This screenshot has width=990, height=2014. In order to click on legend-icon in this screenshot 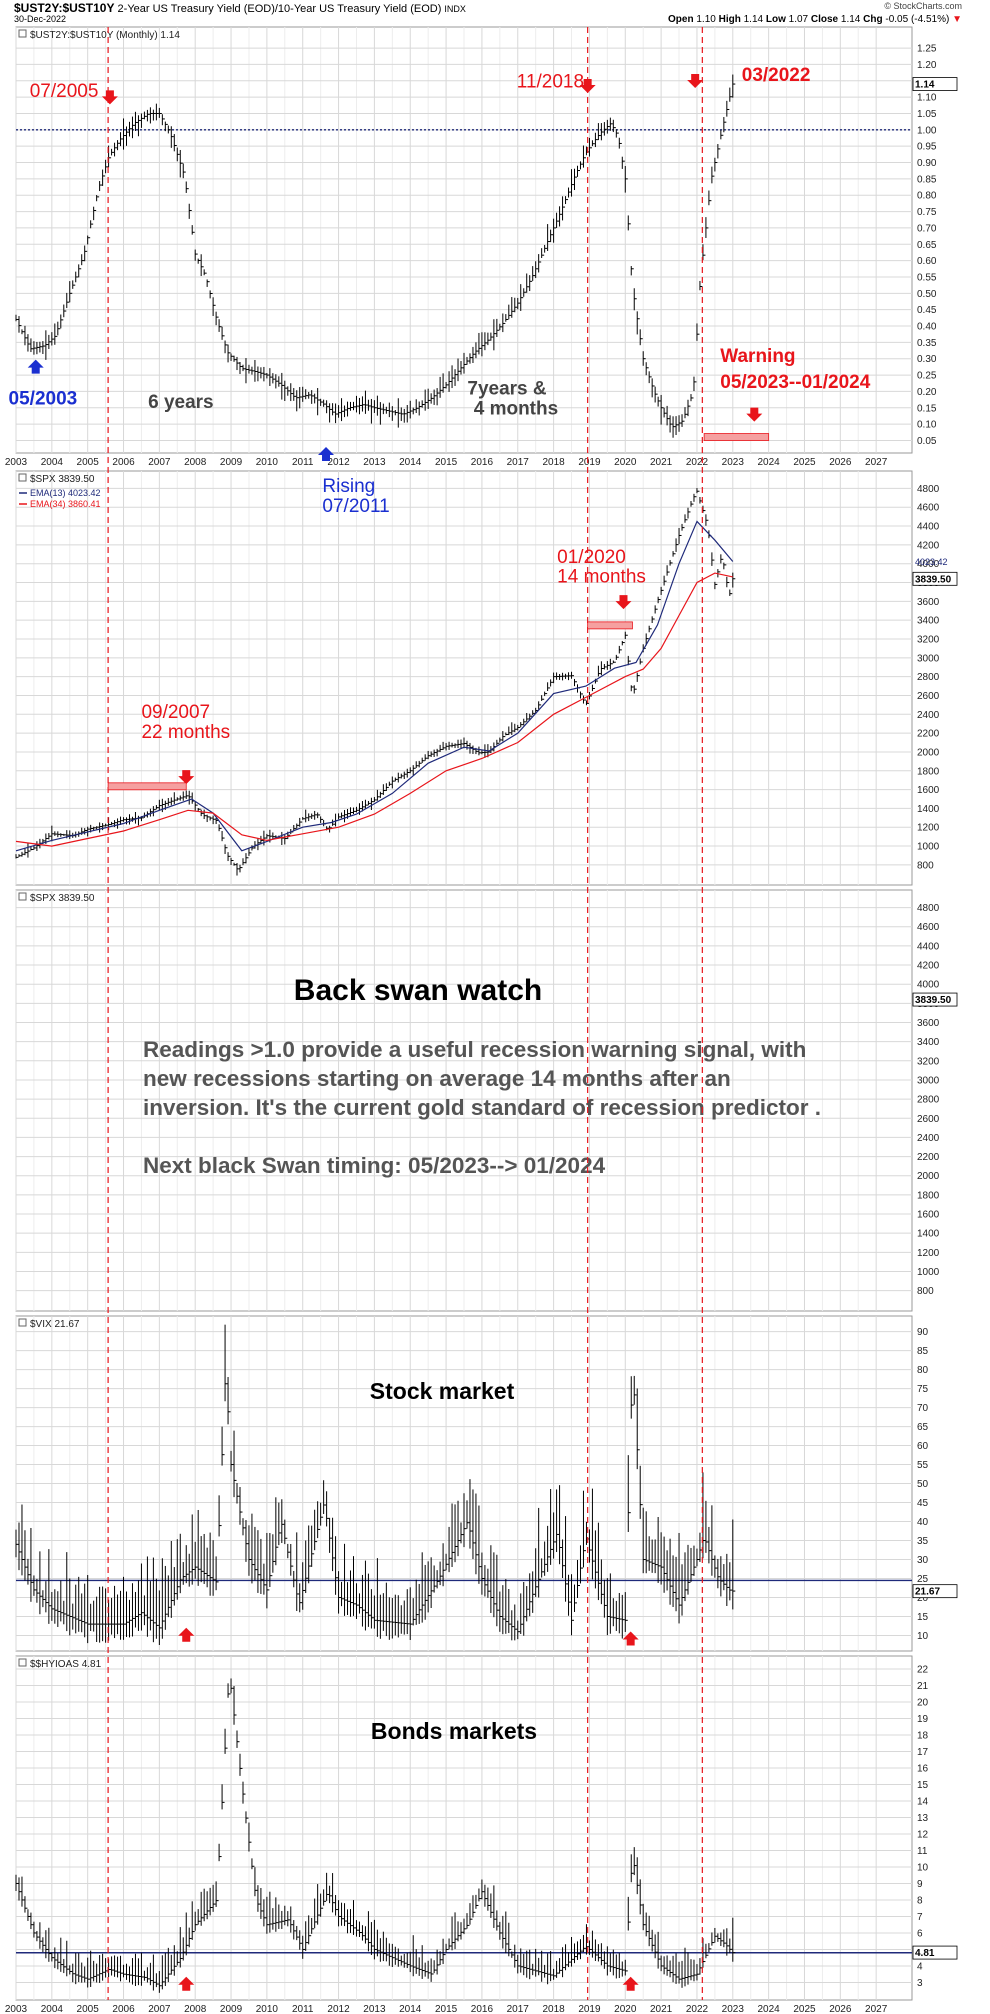, I will do `click(22, 1662)`.